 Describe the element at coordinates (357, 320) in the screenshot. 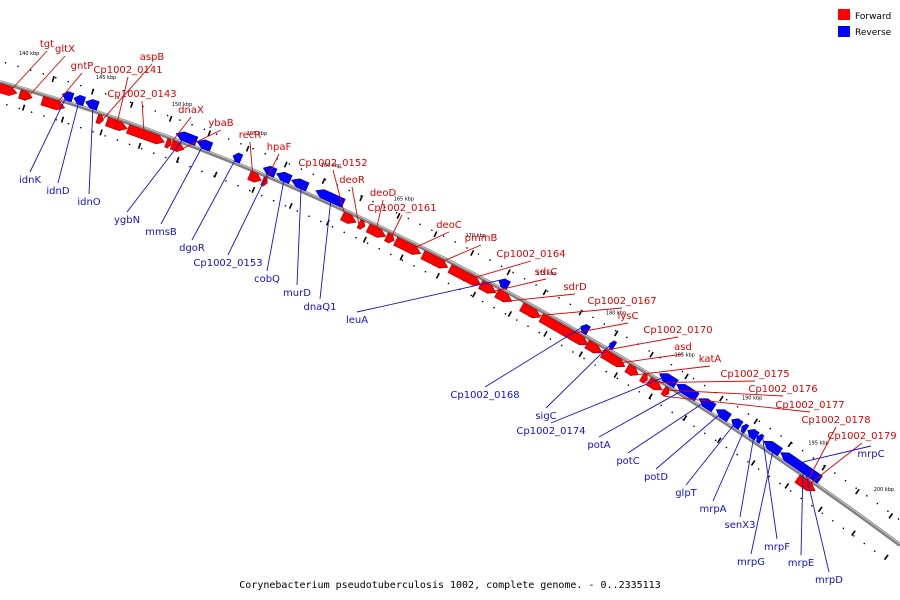

I see `reverse-label-10: leuA` at that location.